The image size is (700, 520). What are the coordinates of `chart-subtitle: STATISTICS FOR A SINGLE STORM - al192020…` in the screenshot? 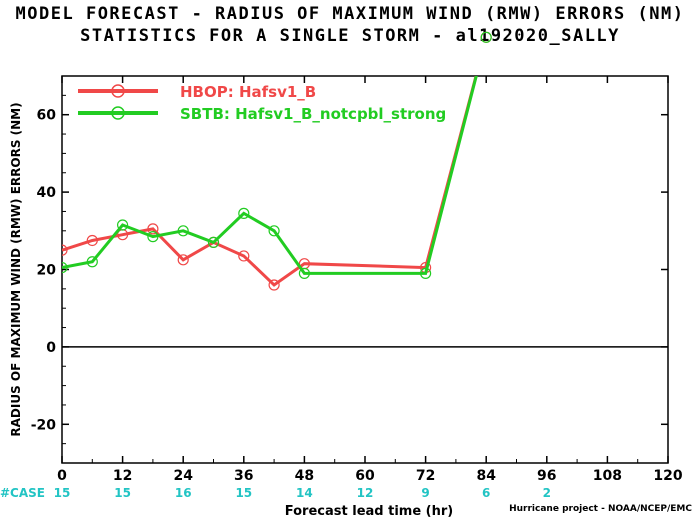 It's located at (350, 36).